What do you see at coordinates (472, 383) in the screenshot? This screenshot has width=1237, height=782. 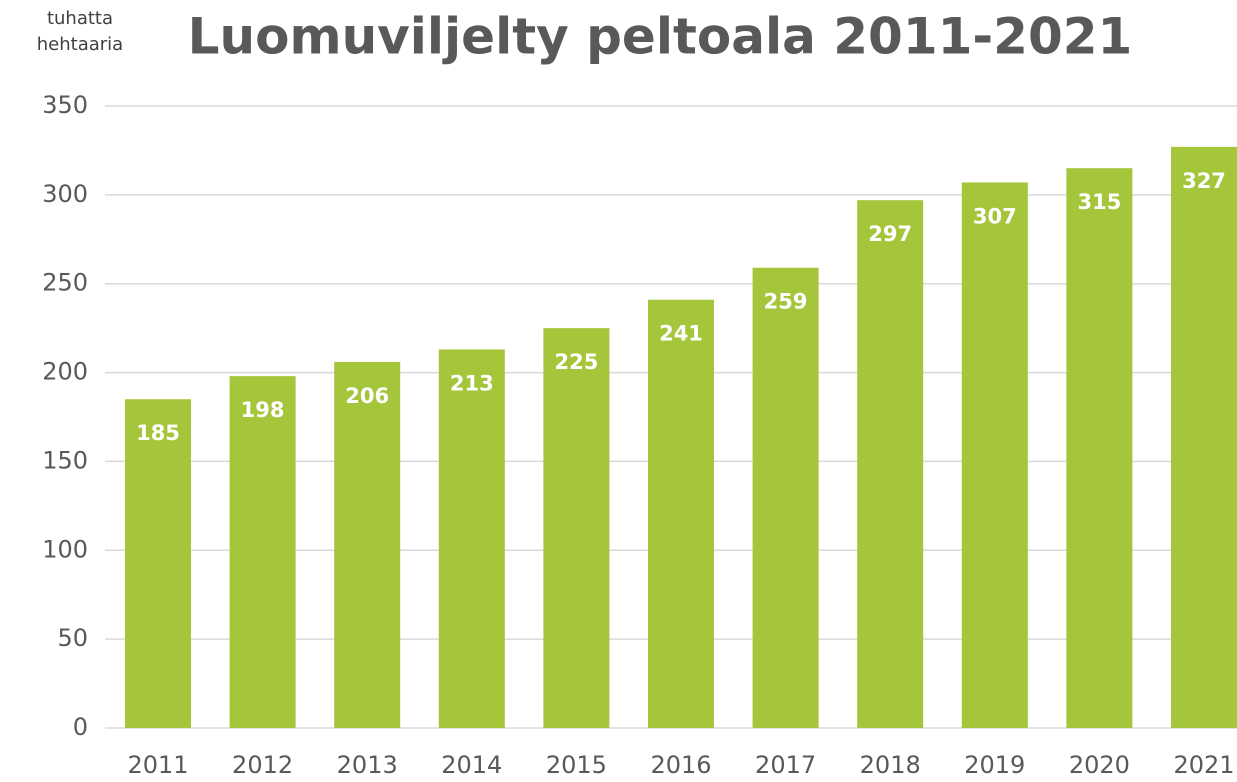 I see `data-label: 213` at bounding box center [472, 383].